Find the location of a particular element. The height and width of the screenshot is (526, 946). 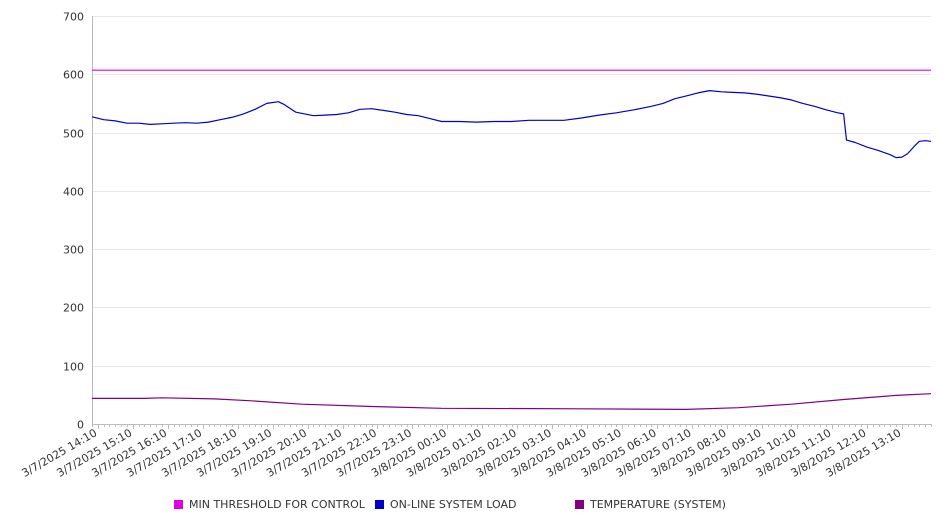

series-line-temperature is located at coordinates (512, 401).